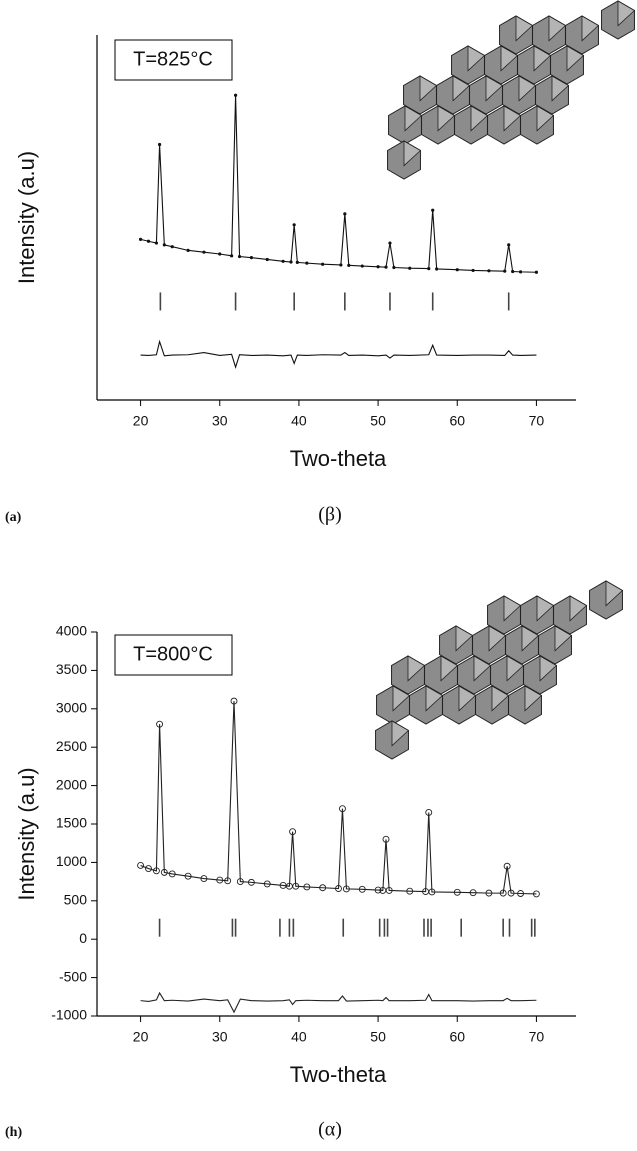  Describe the element at coordinates (13, 517) in the screenshot. I see `panel-label: (a)` at that location.